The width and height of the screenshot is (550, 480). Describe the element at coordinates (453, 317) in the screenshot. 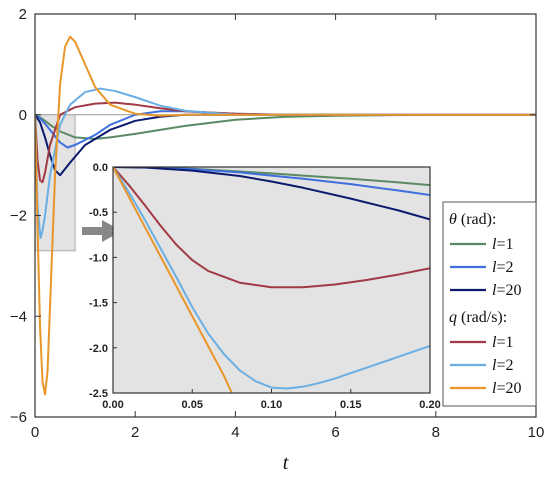

I see `legend-symbol: q` at that location.